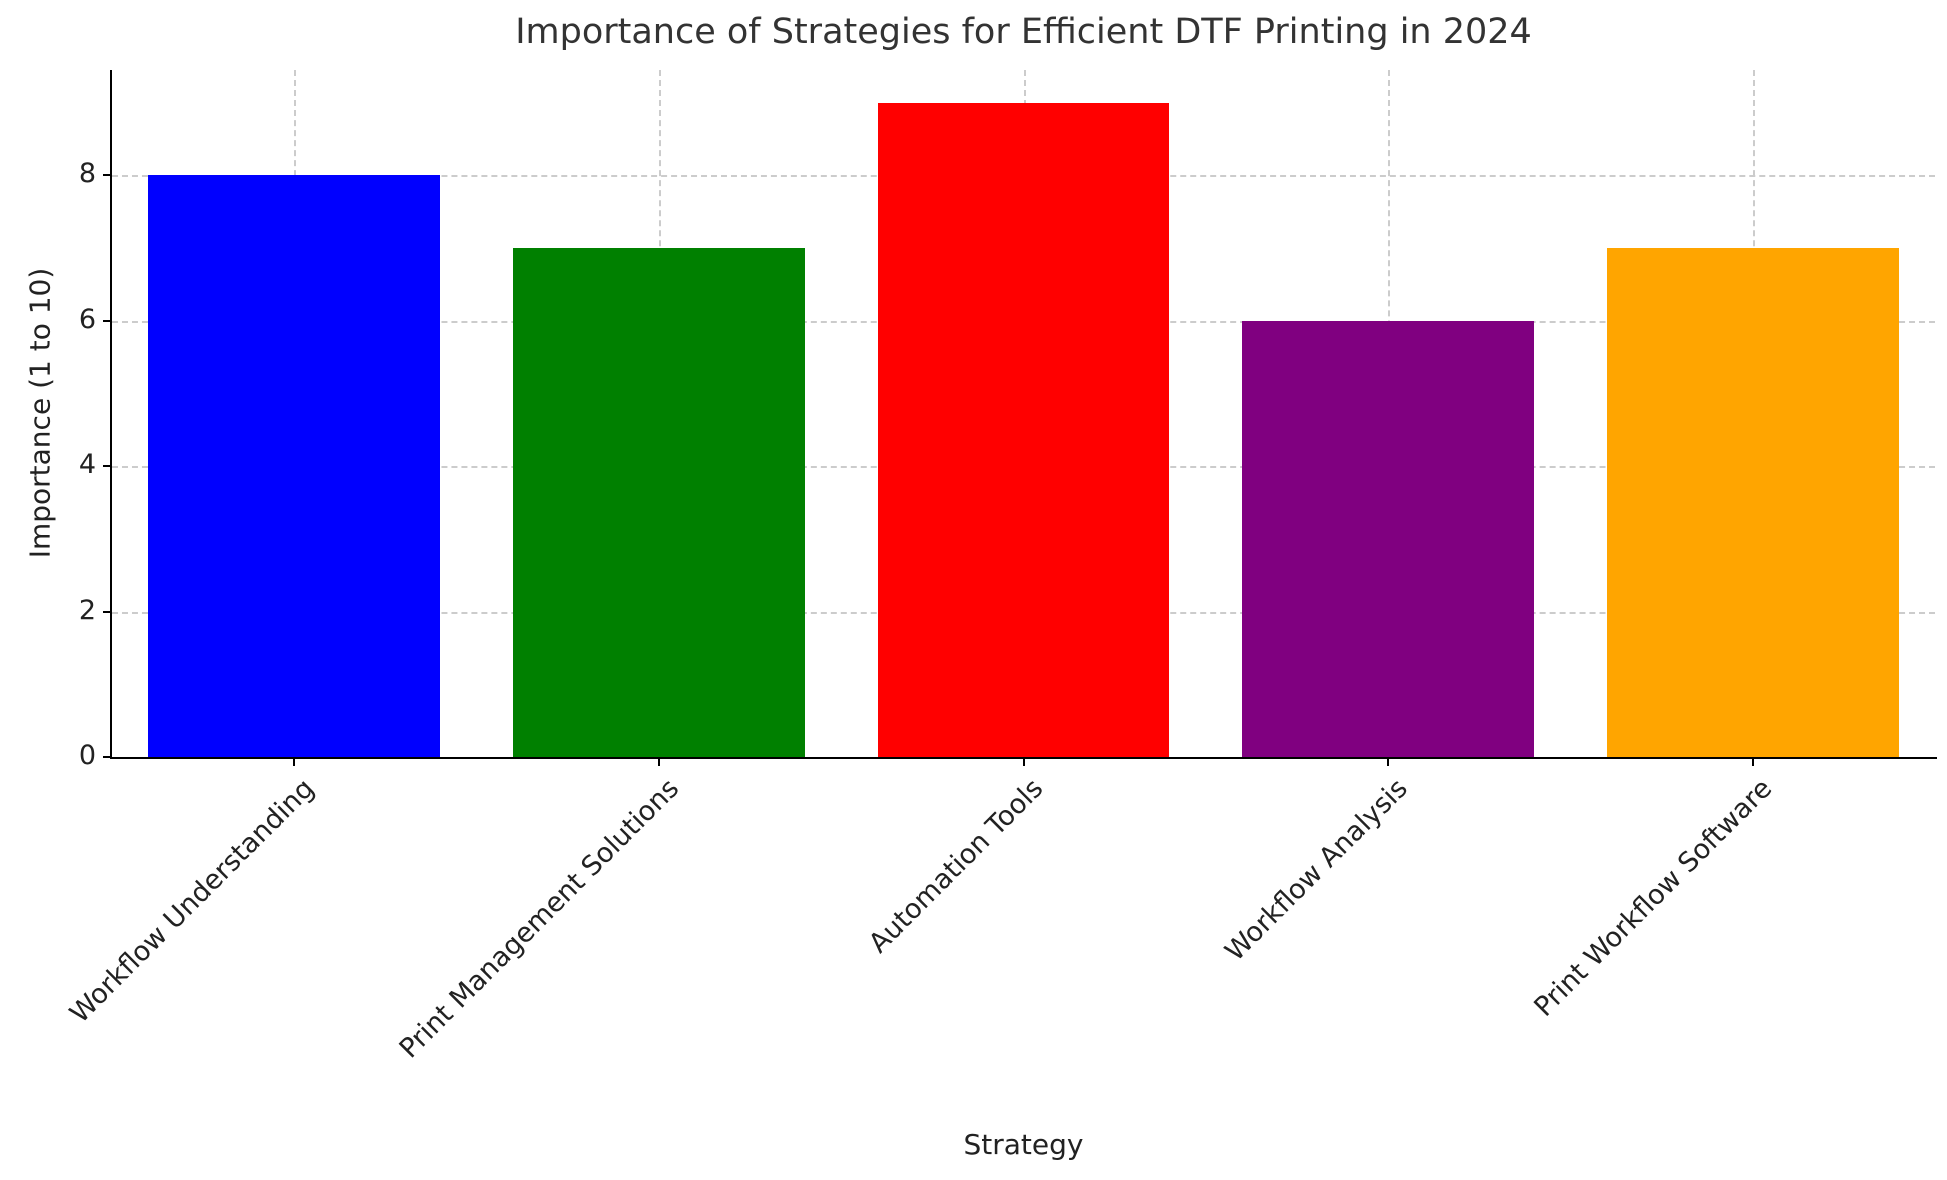  Describe the element at coordinates (87, 465) in the screenshot. I see `y-tick-label: 4` at that location.